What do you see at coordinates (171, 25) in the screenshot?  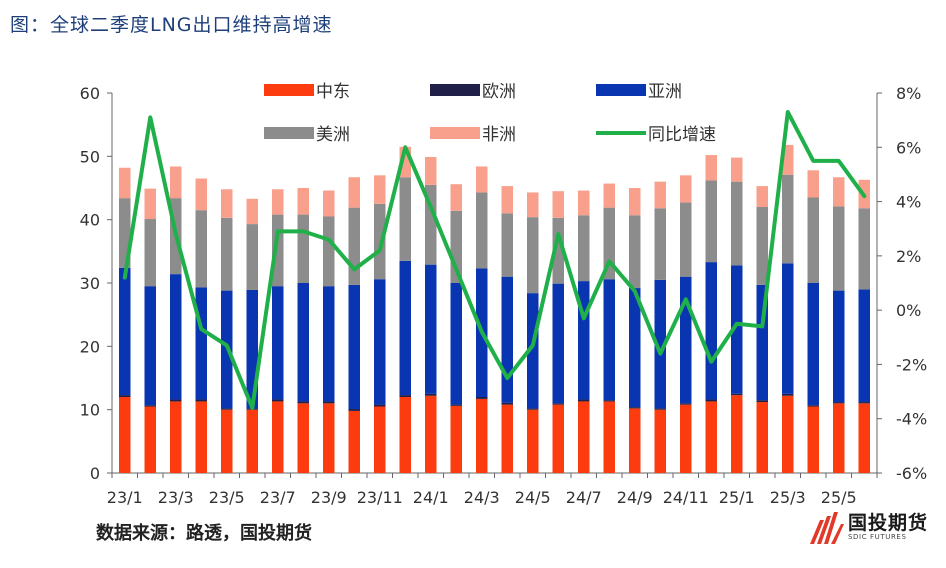 I see `page-title: 图：全球二季度LNG出口维持高增速` at bounding box center [171, 25].